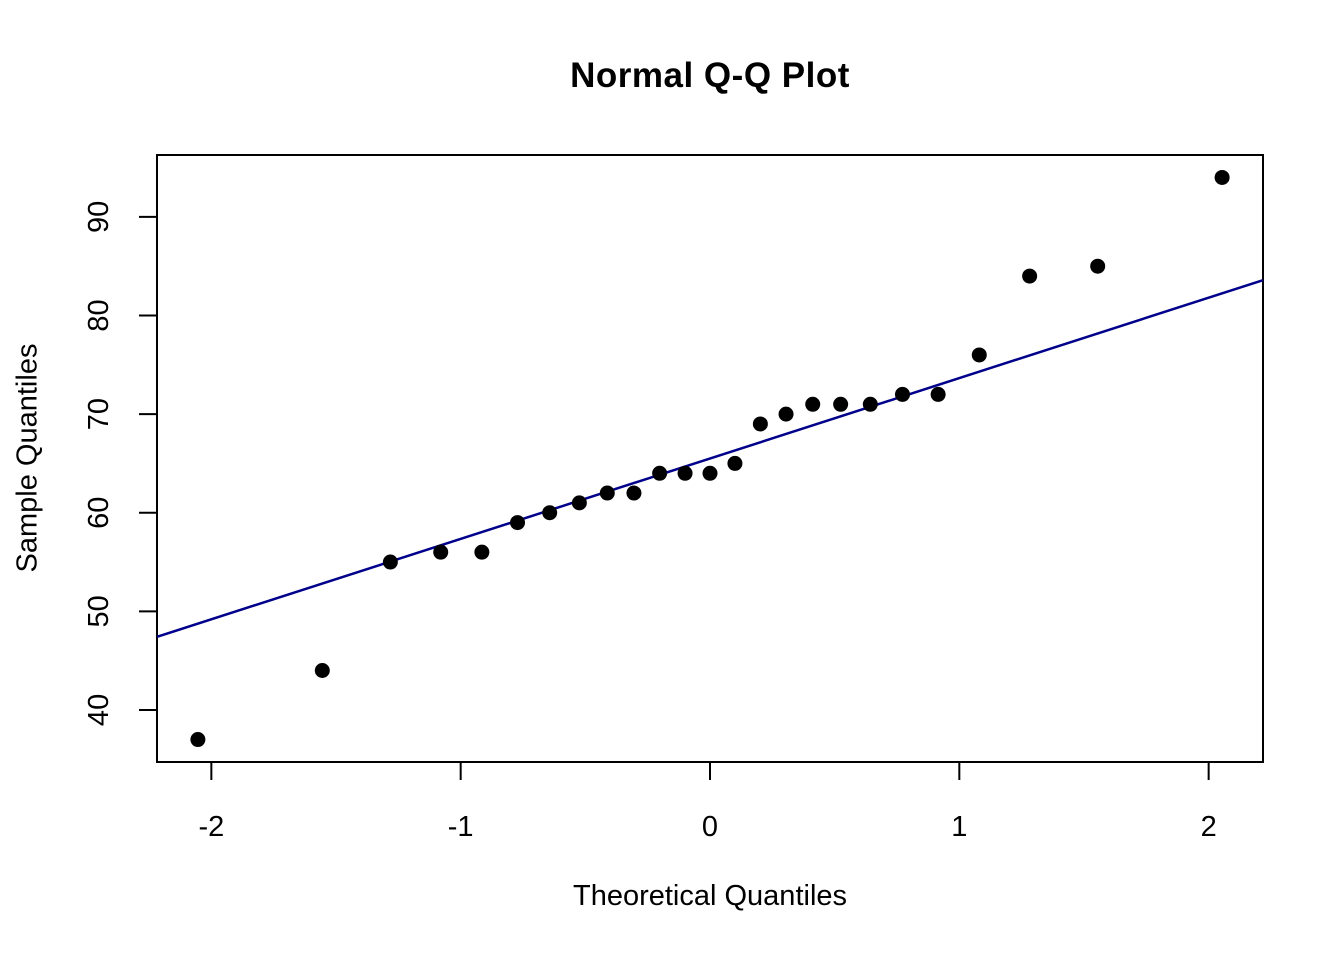  What do you see at coordinates (99, 611) in the screenshot?
I see `y-tick-label: 50` at bounding box center [99, 611].